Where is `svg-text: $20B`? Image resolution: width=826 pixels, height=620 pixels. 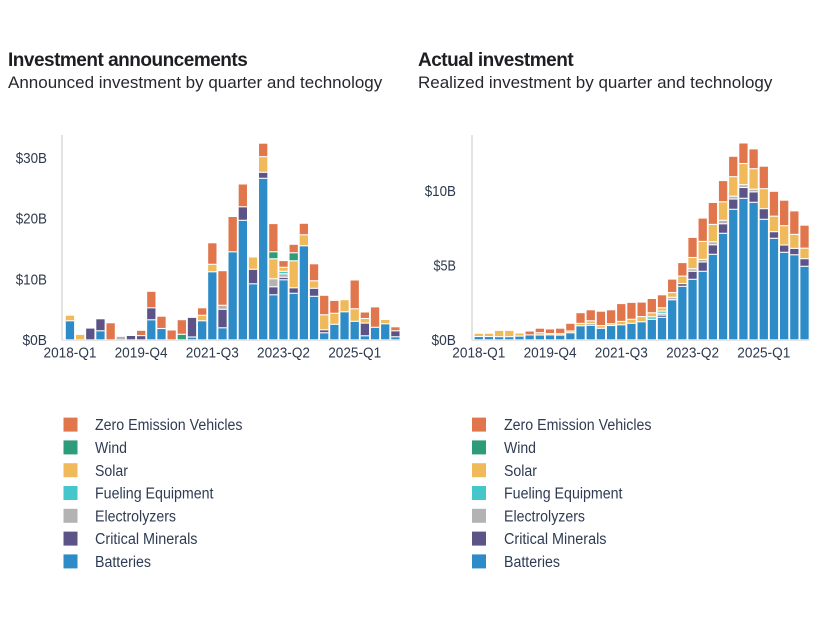 svg-text: $20B is located at coordinates (31, 219).